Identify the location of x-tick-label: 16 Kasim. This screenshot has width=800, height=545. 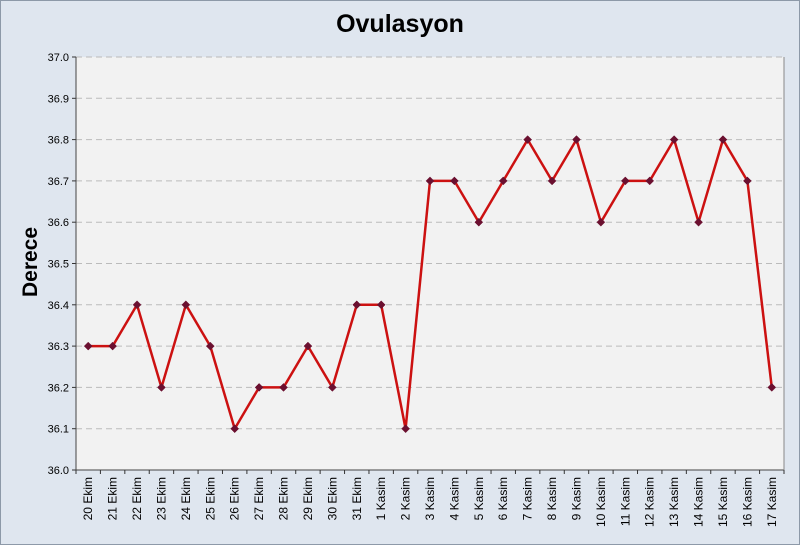
(747, 502).